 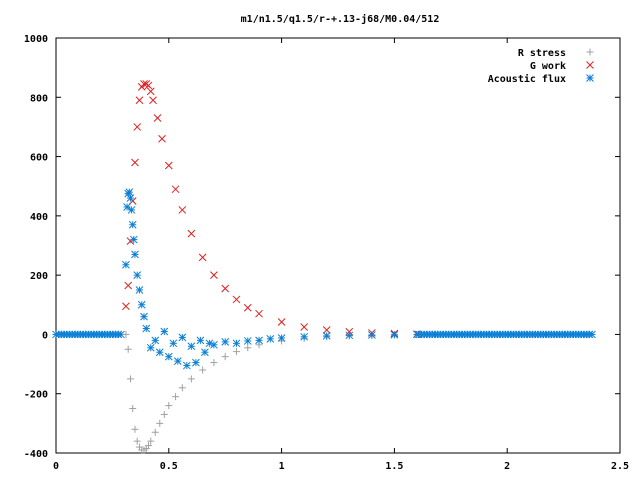 What do you see at coordinates (36, 454) in the screenshot?
I see `y-tick-label: -400` at bounding box center [36, 454].